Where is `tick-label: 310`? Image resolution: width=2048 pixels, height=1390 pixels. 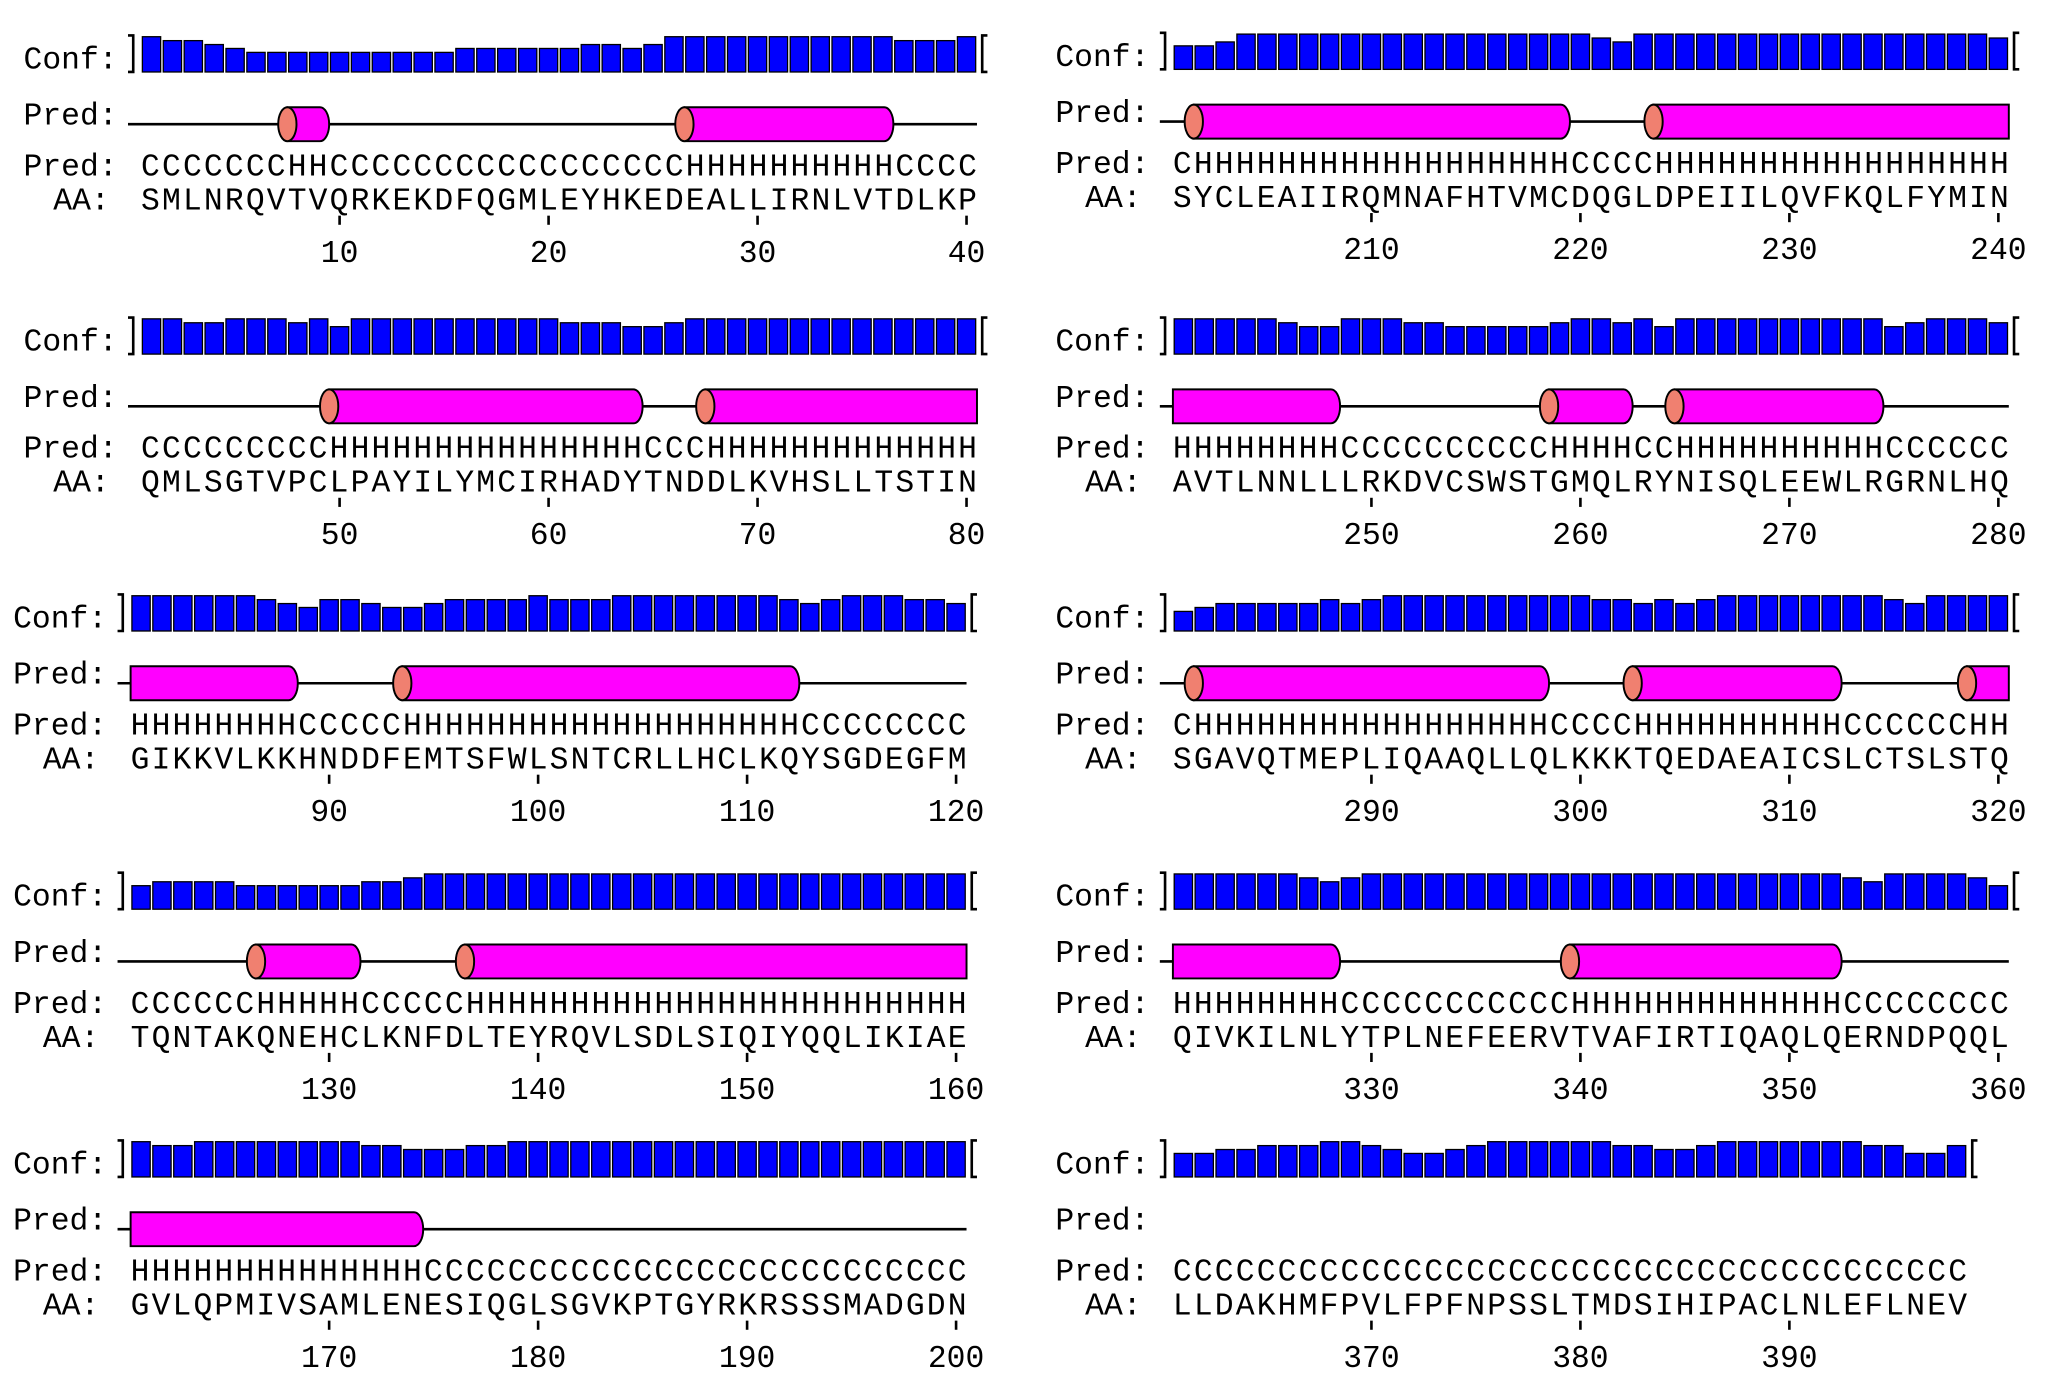 tick-label: 310 is located at coordinates (1789, 813).